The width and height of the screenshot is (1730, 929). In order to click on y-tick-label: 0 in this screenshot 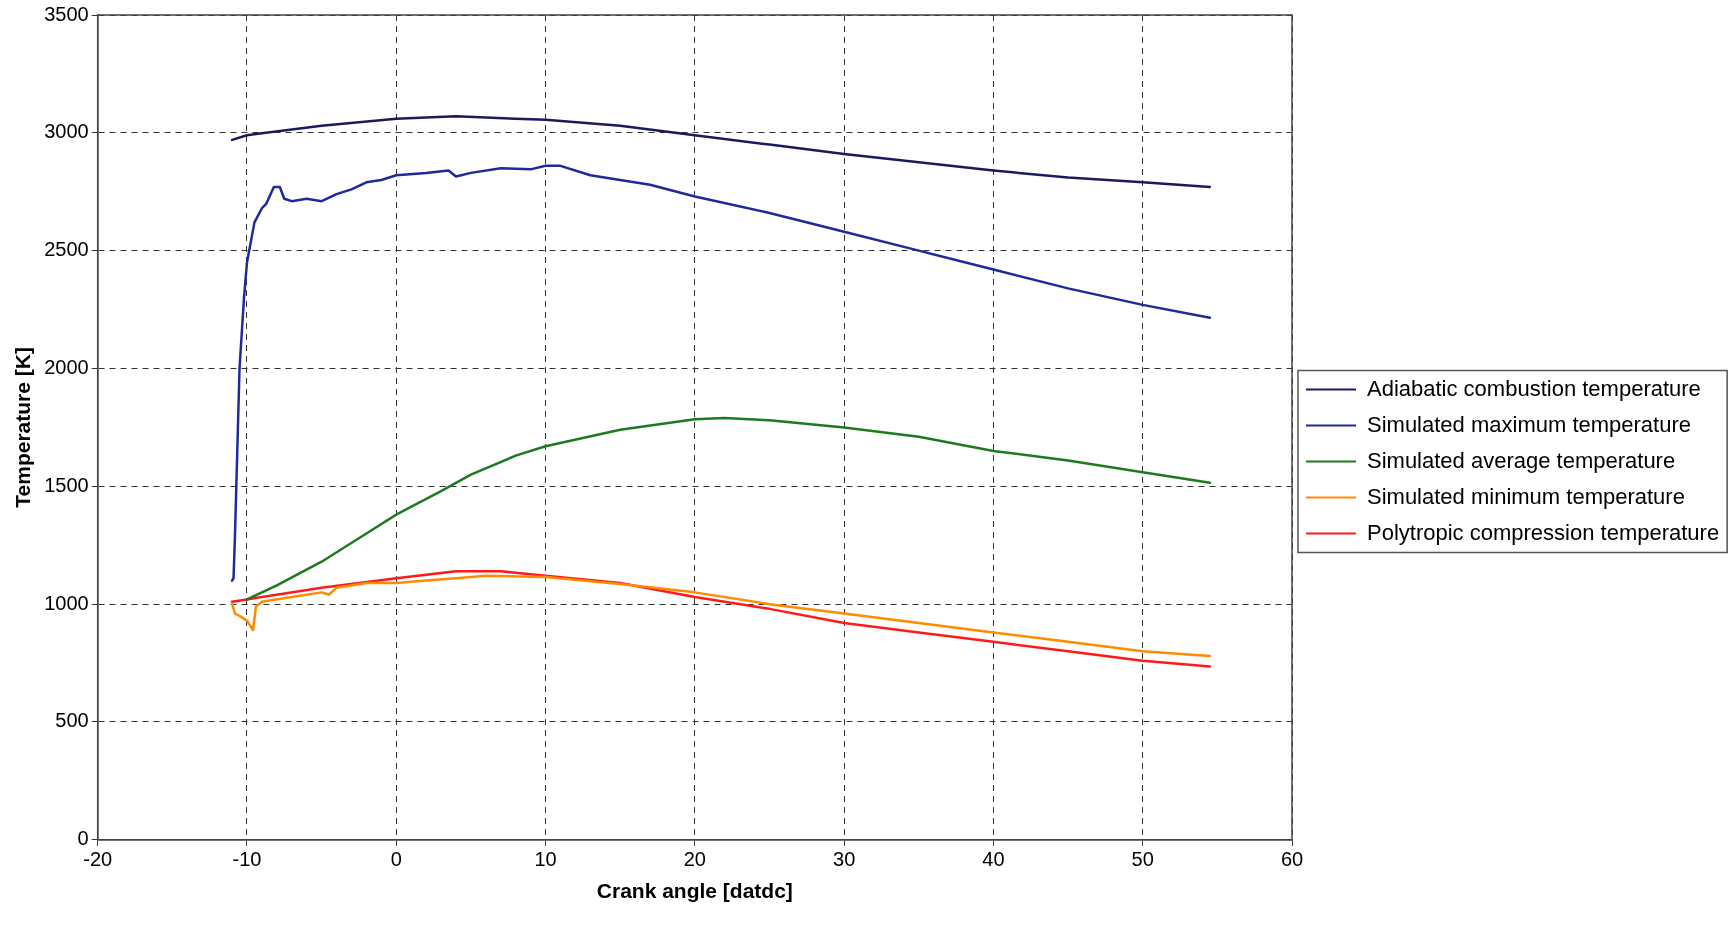, I will do `click(83, 838)`.